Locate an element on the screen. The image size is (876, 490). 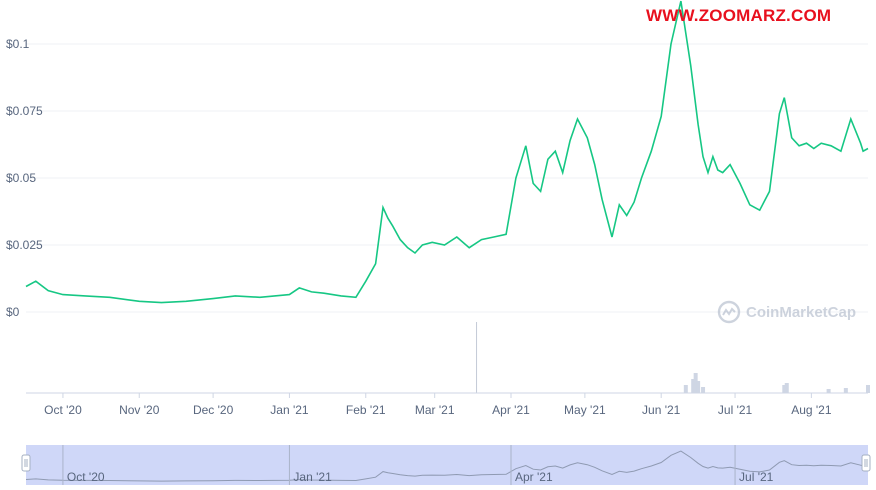
navigator-tick-label: Jul '21 is located at coordinates (756, 477).